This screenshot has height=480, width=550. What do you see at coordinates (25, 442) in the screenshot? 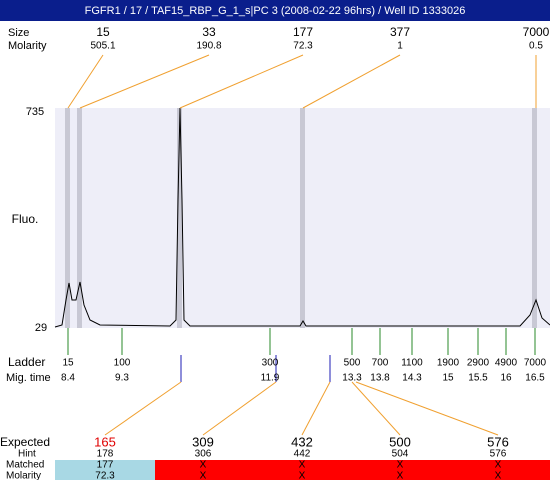
I see `expected-label: Expected` at bounding box center [25, 442].